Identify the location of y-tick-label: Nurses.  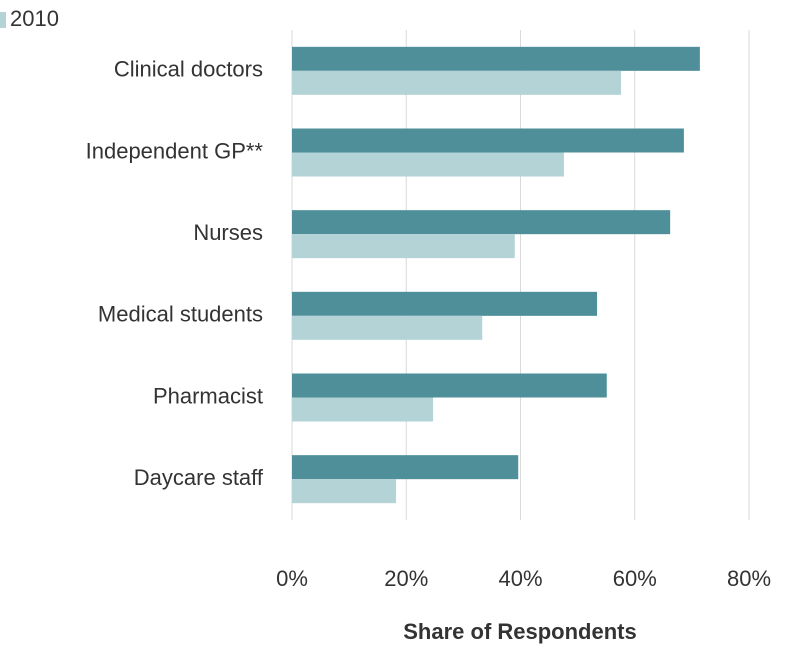
(228, 232).